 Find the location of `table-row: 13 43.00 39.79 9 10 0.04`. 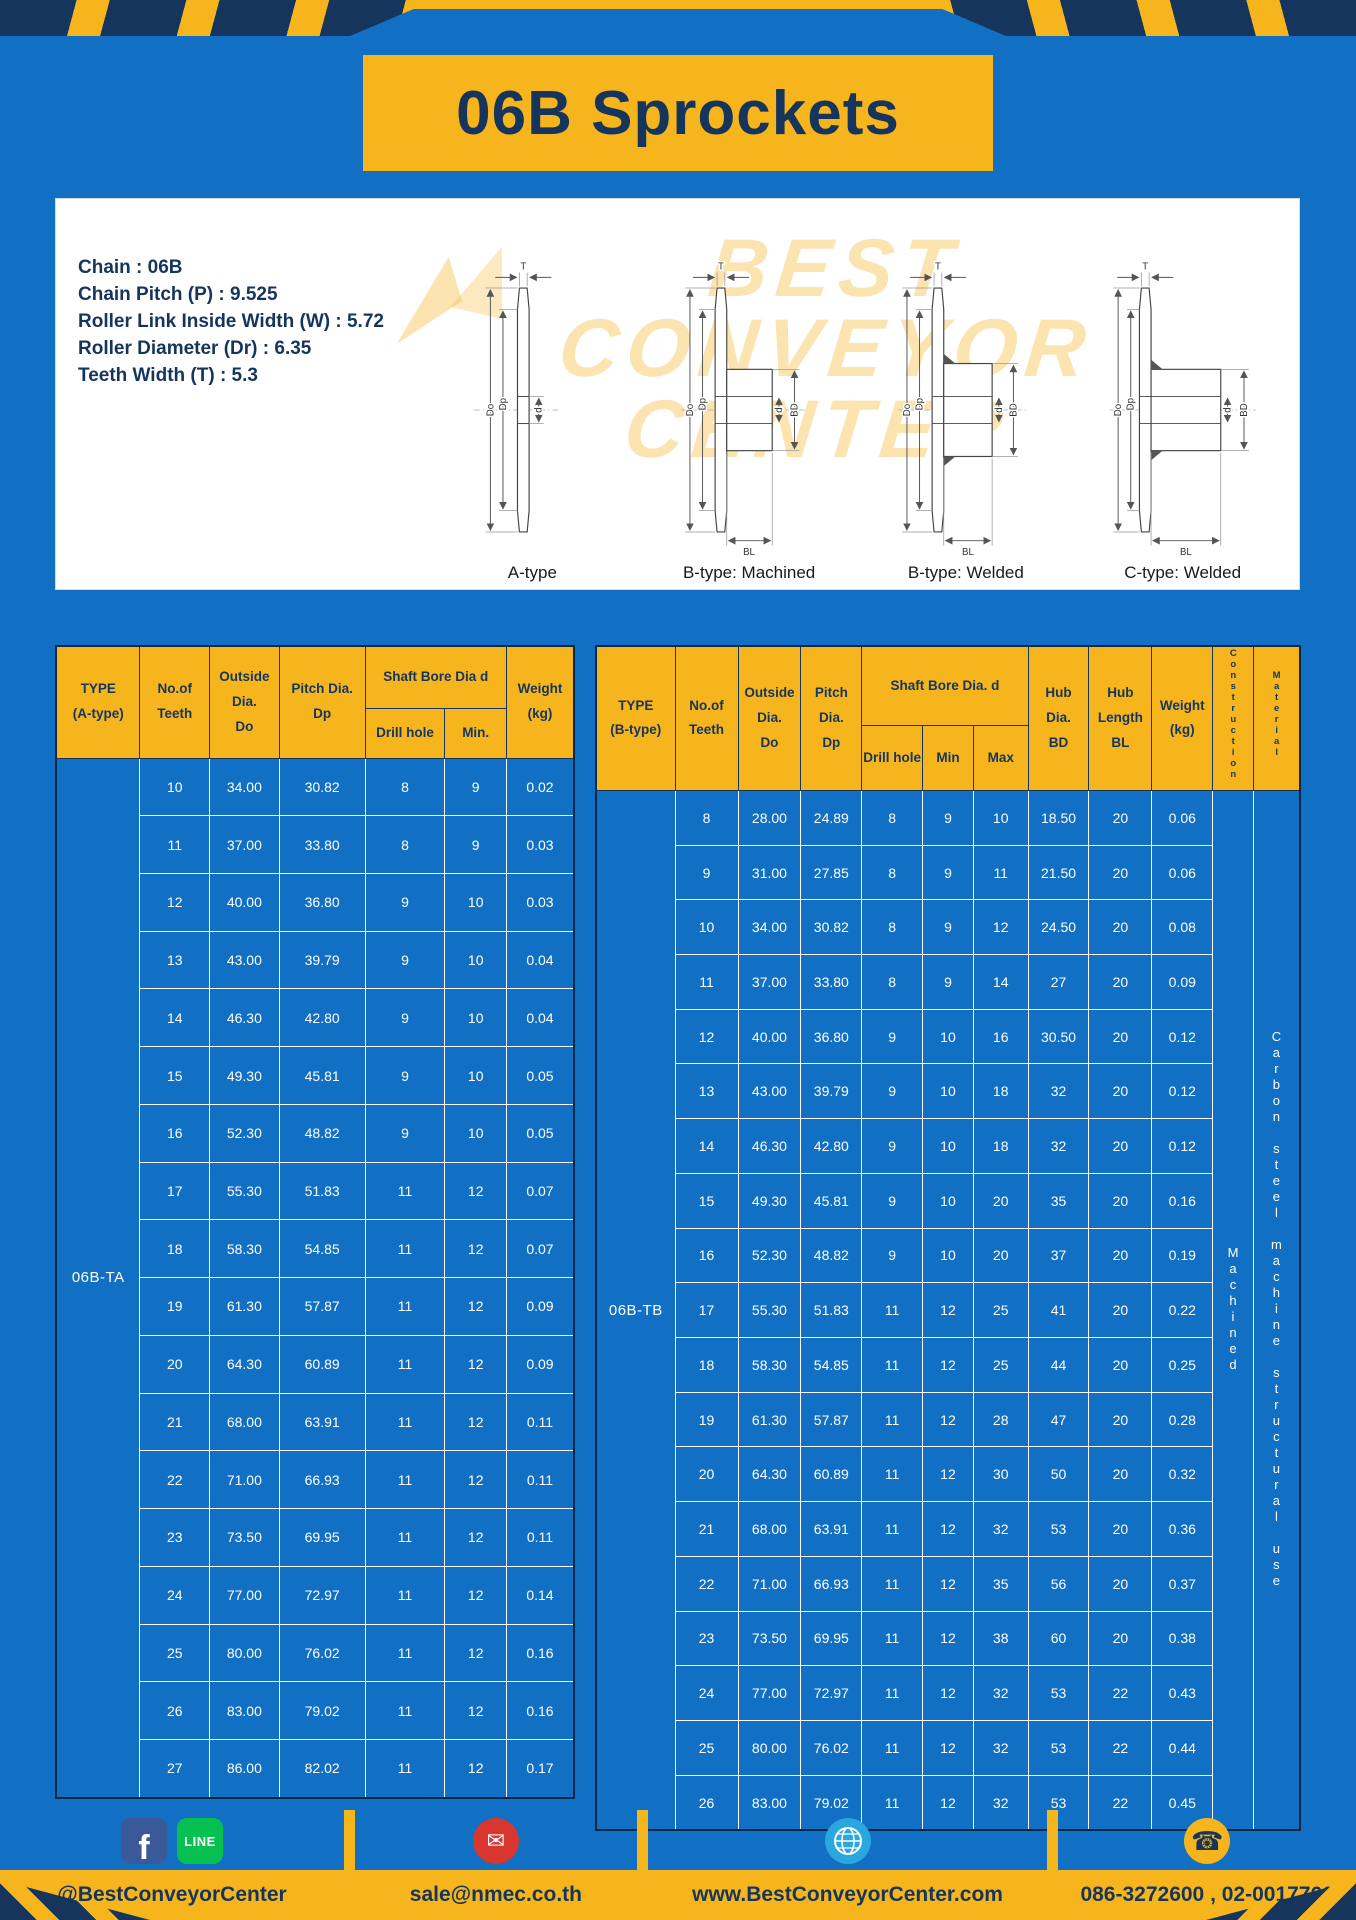

table-row: 13 43.00 39.79 9 10 0.04 is located at coordinates (315, 960).